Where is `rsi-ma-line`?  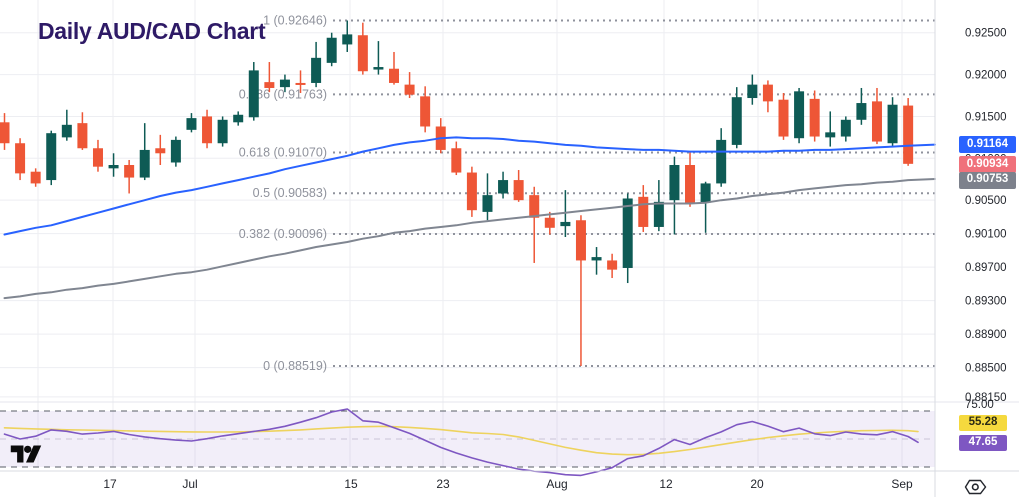
rsi-ma-line is located at coordinates (461, 440).